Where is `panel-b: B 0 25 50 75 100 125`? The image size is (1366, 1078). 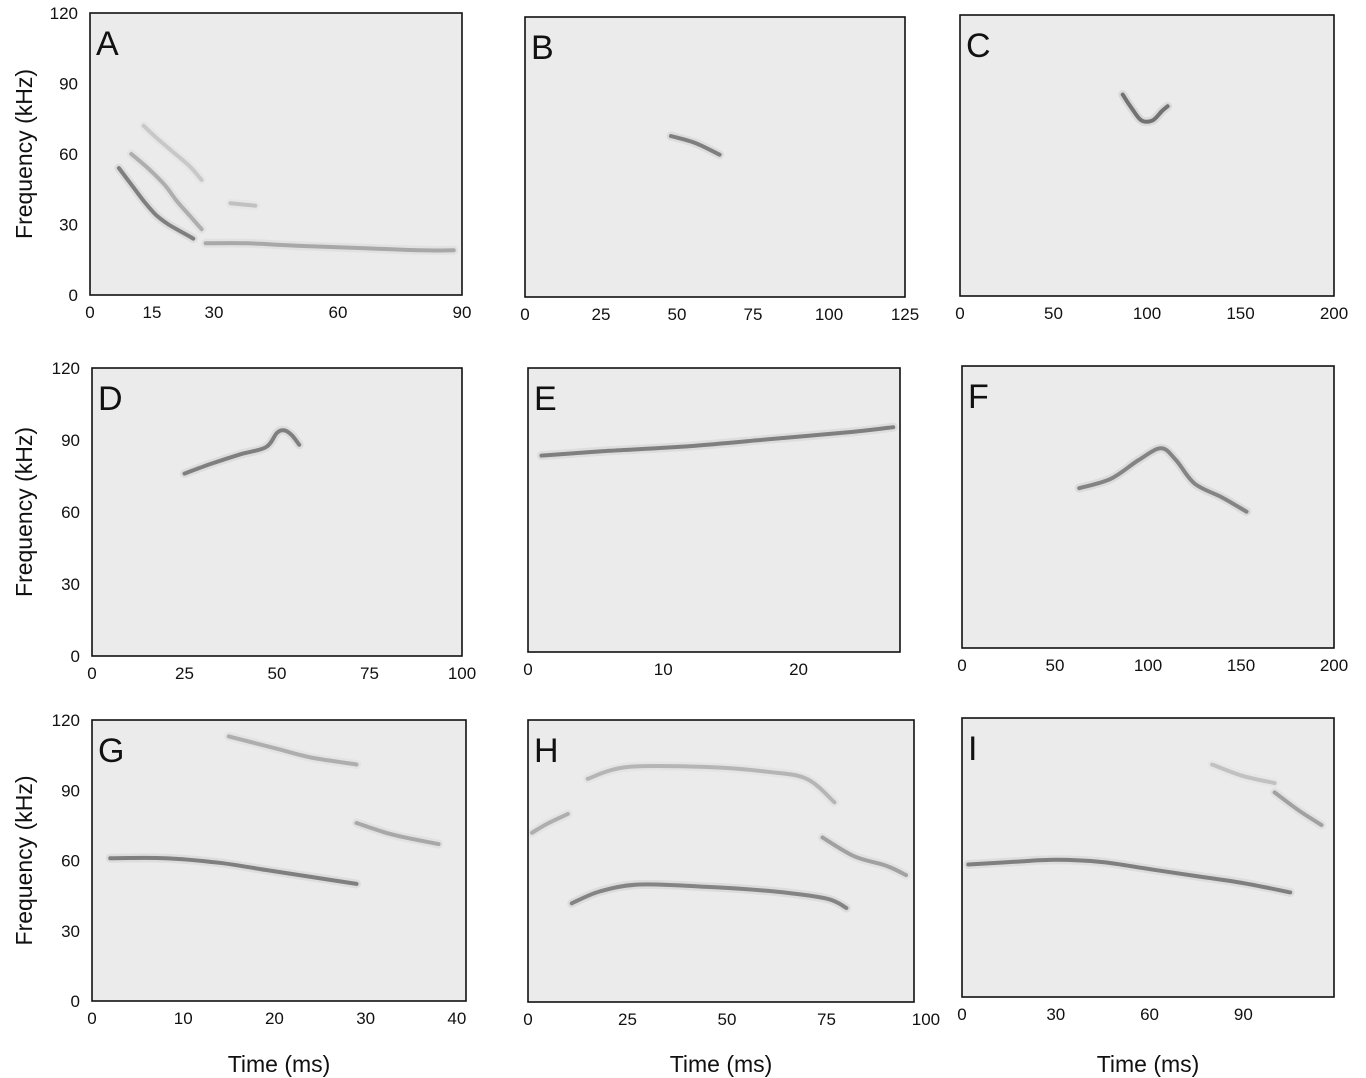 panel-b: B 0 25 50 75 100 125 is located at coordinates (719, 170).